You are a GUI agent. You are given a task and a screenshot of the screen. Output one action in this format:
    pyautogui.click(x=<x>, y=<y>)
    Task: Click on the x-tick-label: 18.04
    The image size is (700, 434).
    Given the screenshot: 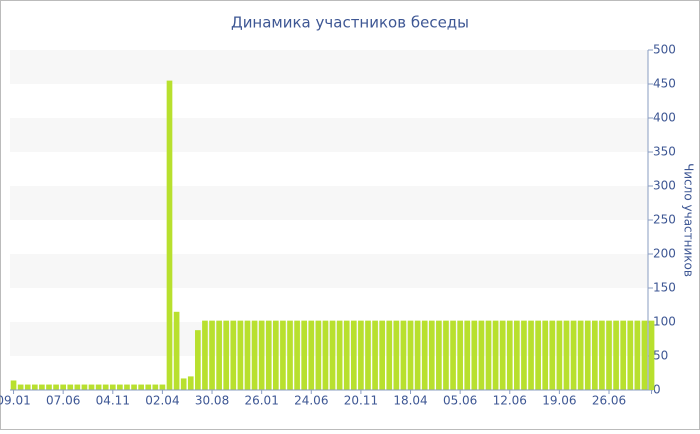 What is the action you would take?
    pyautogui.click(x=410, y=401)
    